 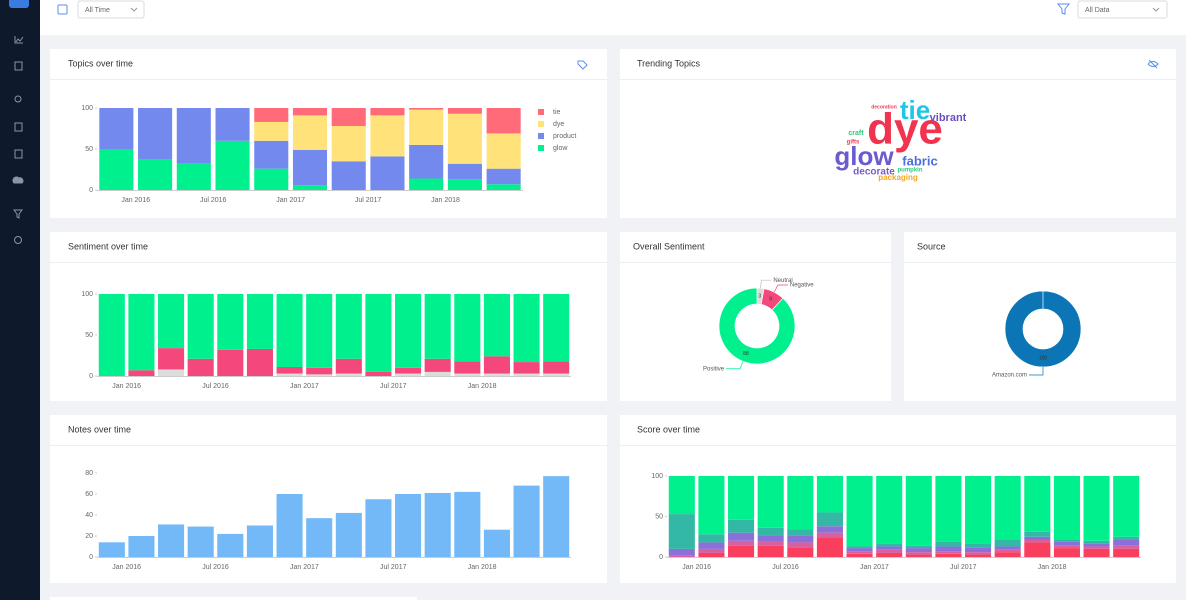 What do you see at coordinates (19, 4) in the screenshot?
I see `logo` at bounding box center [19, 4].